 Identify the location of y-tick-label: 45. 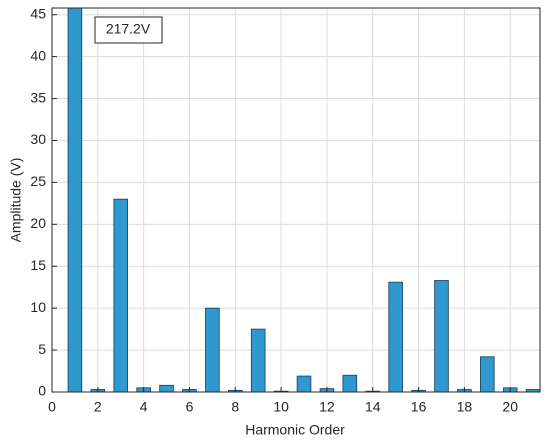
(38, 13).